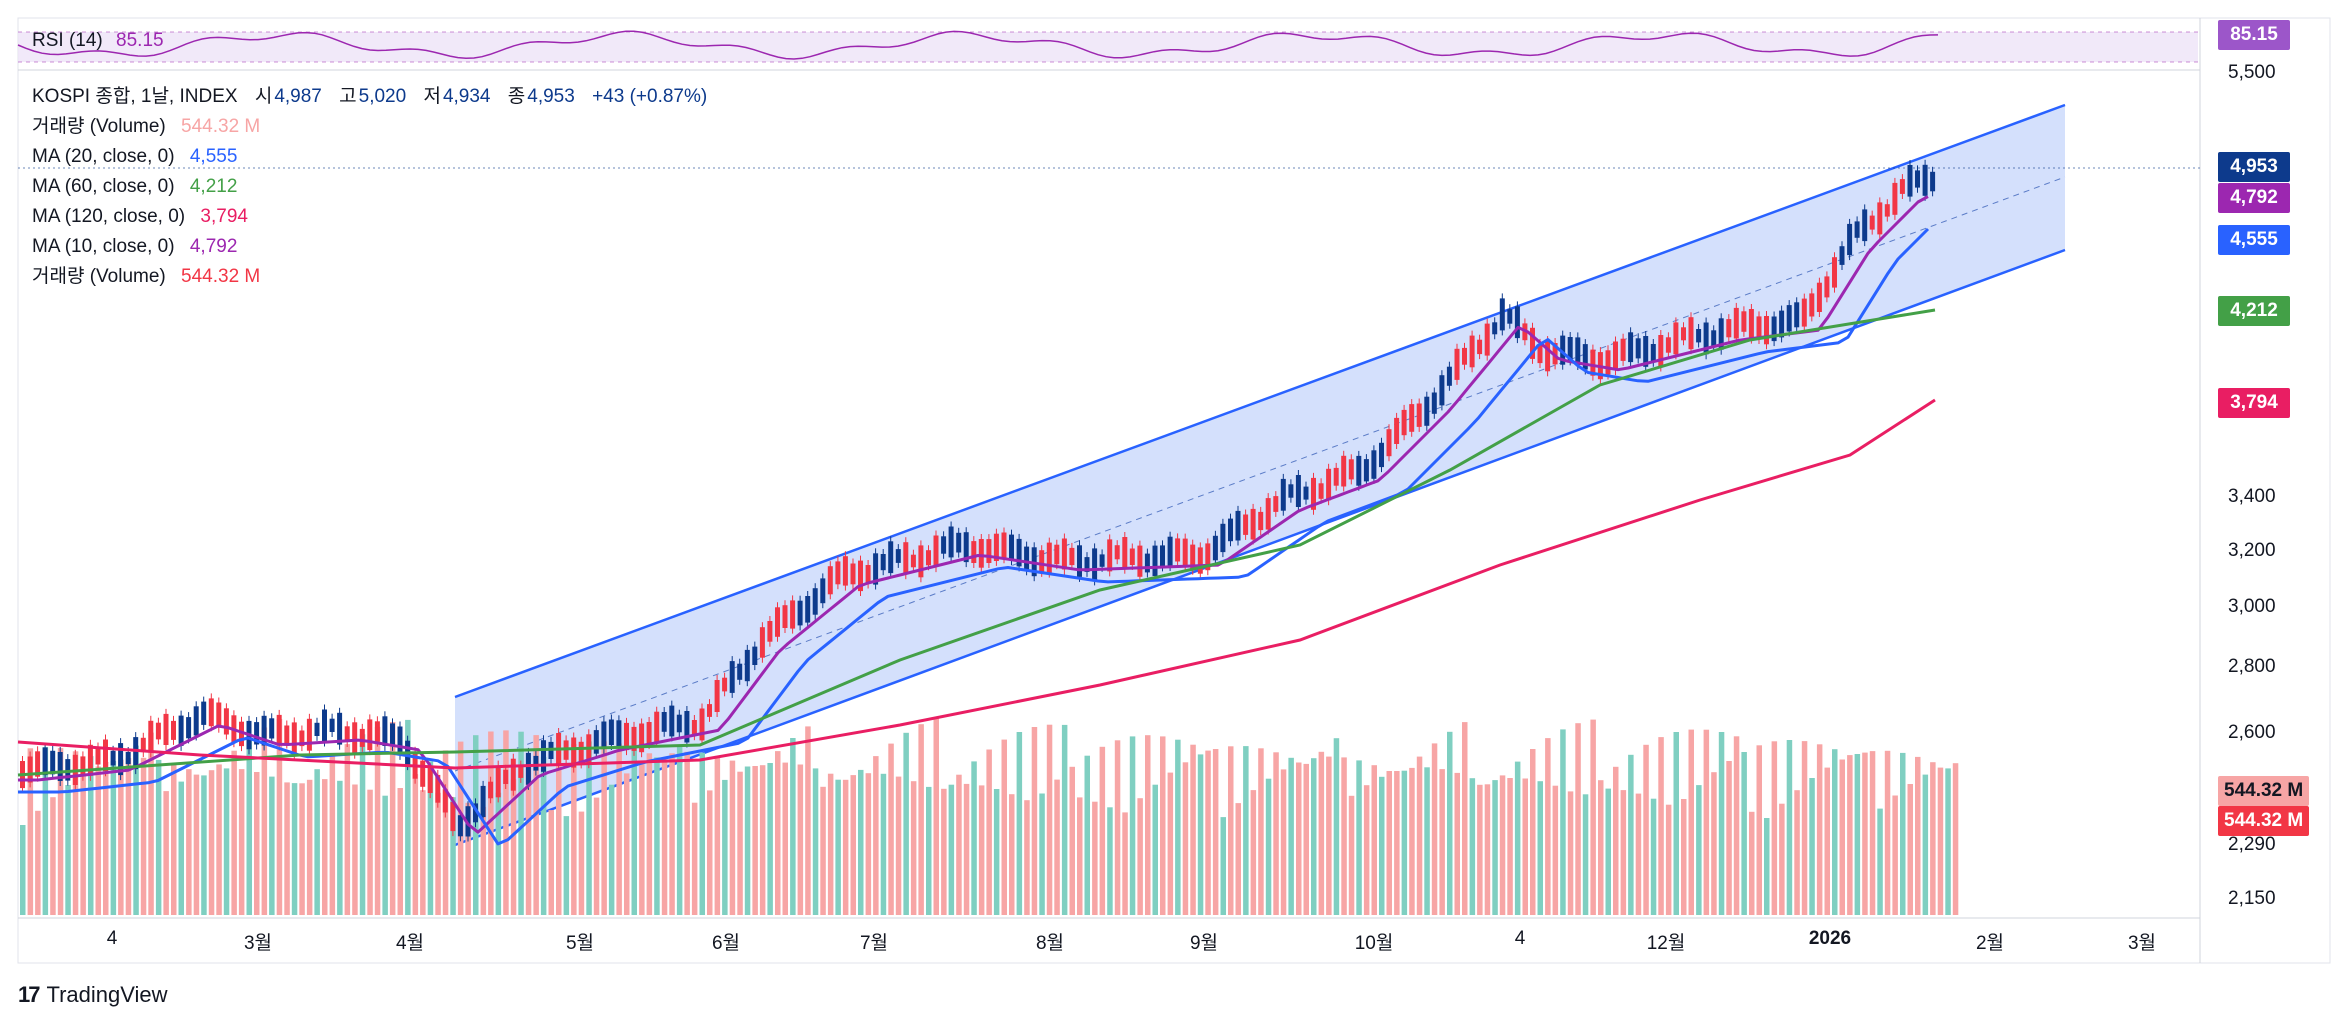 This screenshot has height=1027, width=2346. Describe the element at coordinates (135, 187) in the screenshot. I see `indicator-row-2: MA (60, close, 0) 4,212` at that location.